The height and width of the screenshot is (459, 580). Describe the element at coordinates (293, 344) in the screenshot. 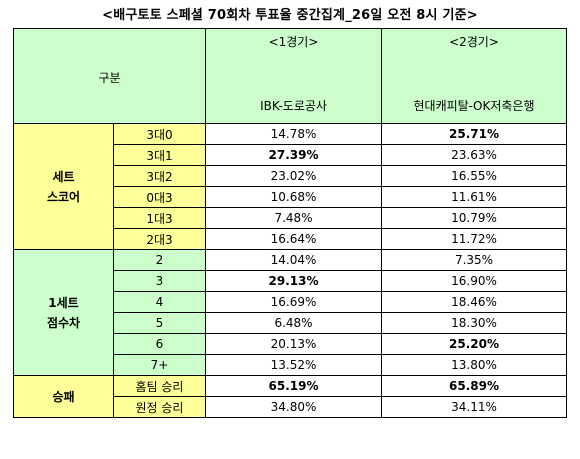

I see `game1-rate: 20.13%` at that location.